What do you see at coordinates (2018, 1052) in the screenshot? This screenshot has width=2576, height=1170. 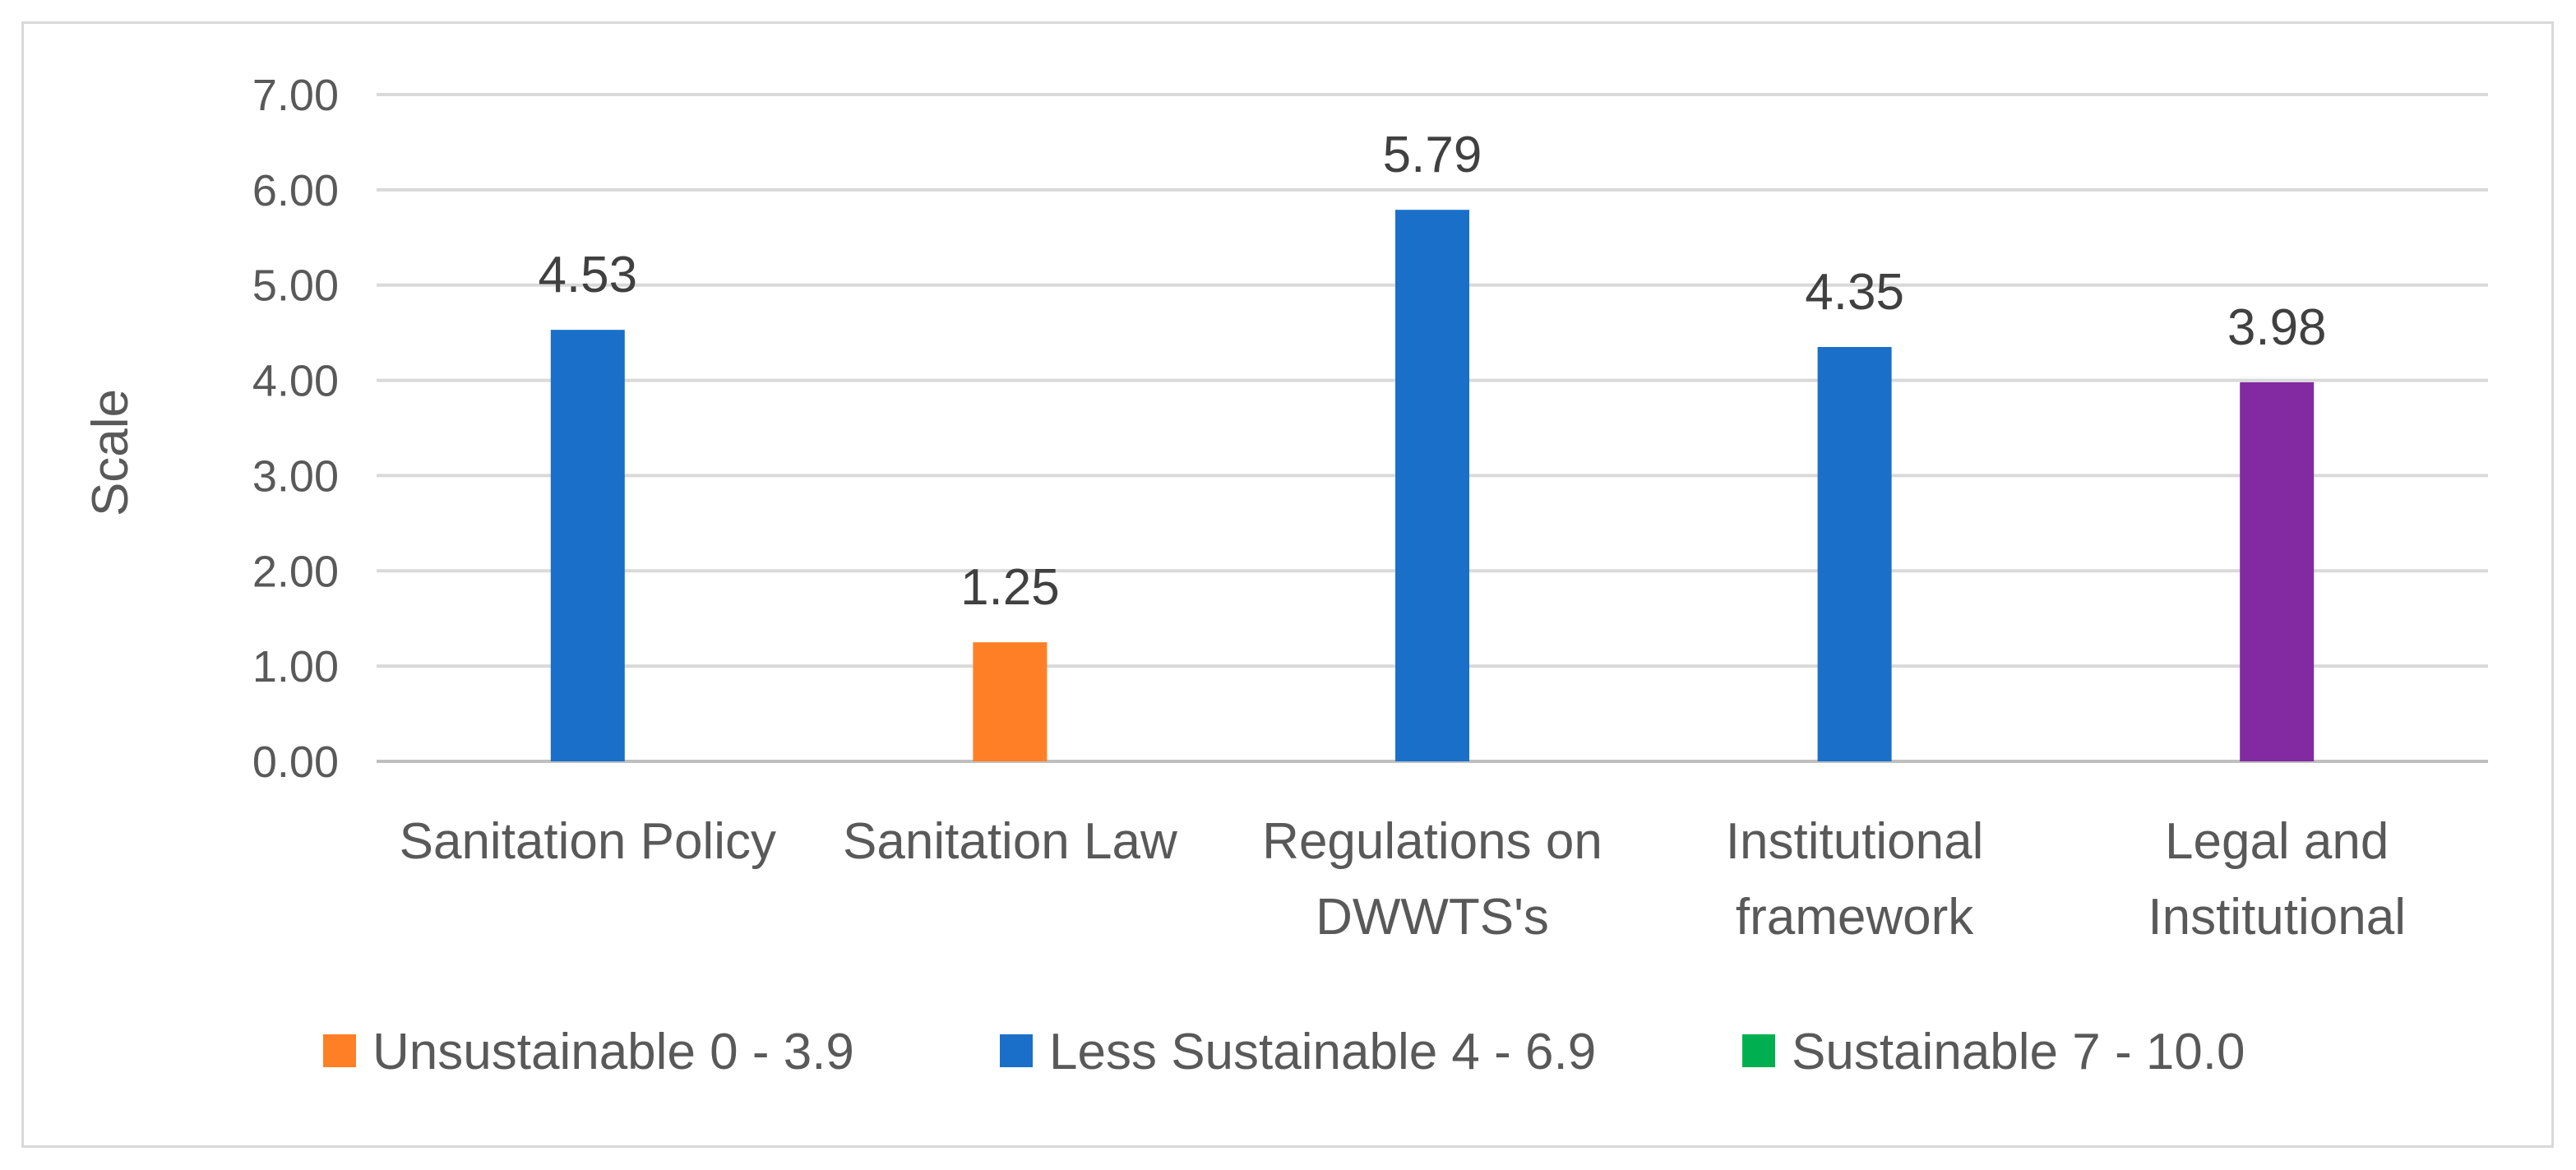 I see `legend-label: Sustainable 7 - 10.0` at bounding box center [2018, 1052].